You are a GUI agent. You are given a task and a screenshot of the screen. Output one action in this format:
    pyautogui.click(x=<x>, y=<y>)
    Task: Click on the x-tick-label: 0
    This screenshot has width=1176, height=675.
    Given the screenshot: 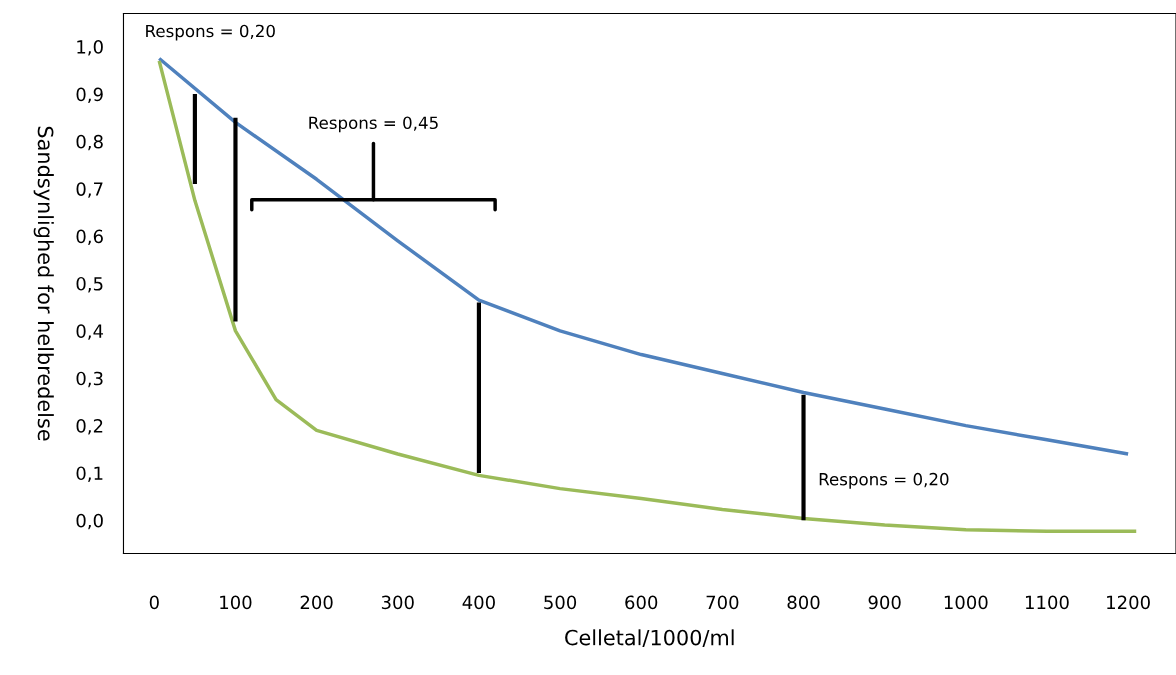 What is the action you would take?
    pyautogui.click(x=154, y=602)
    